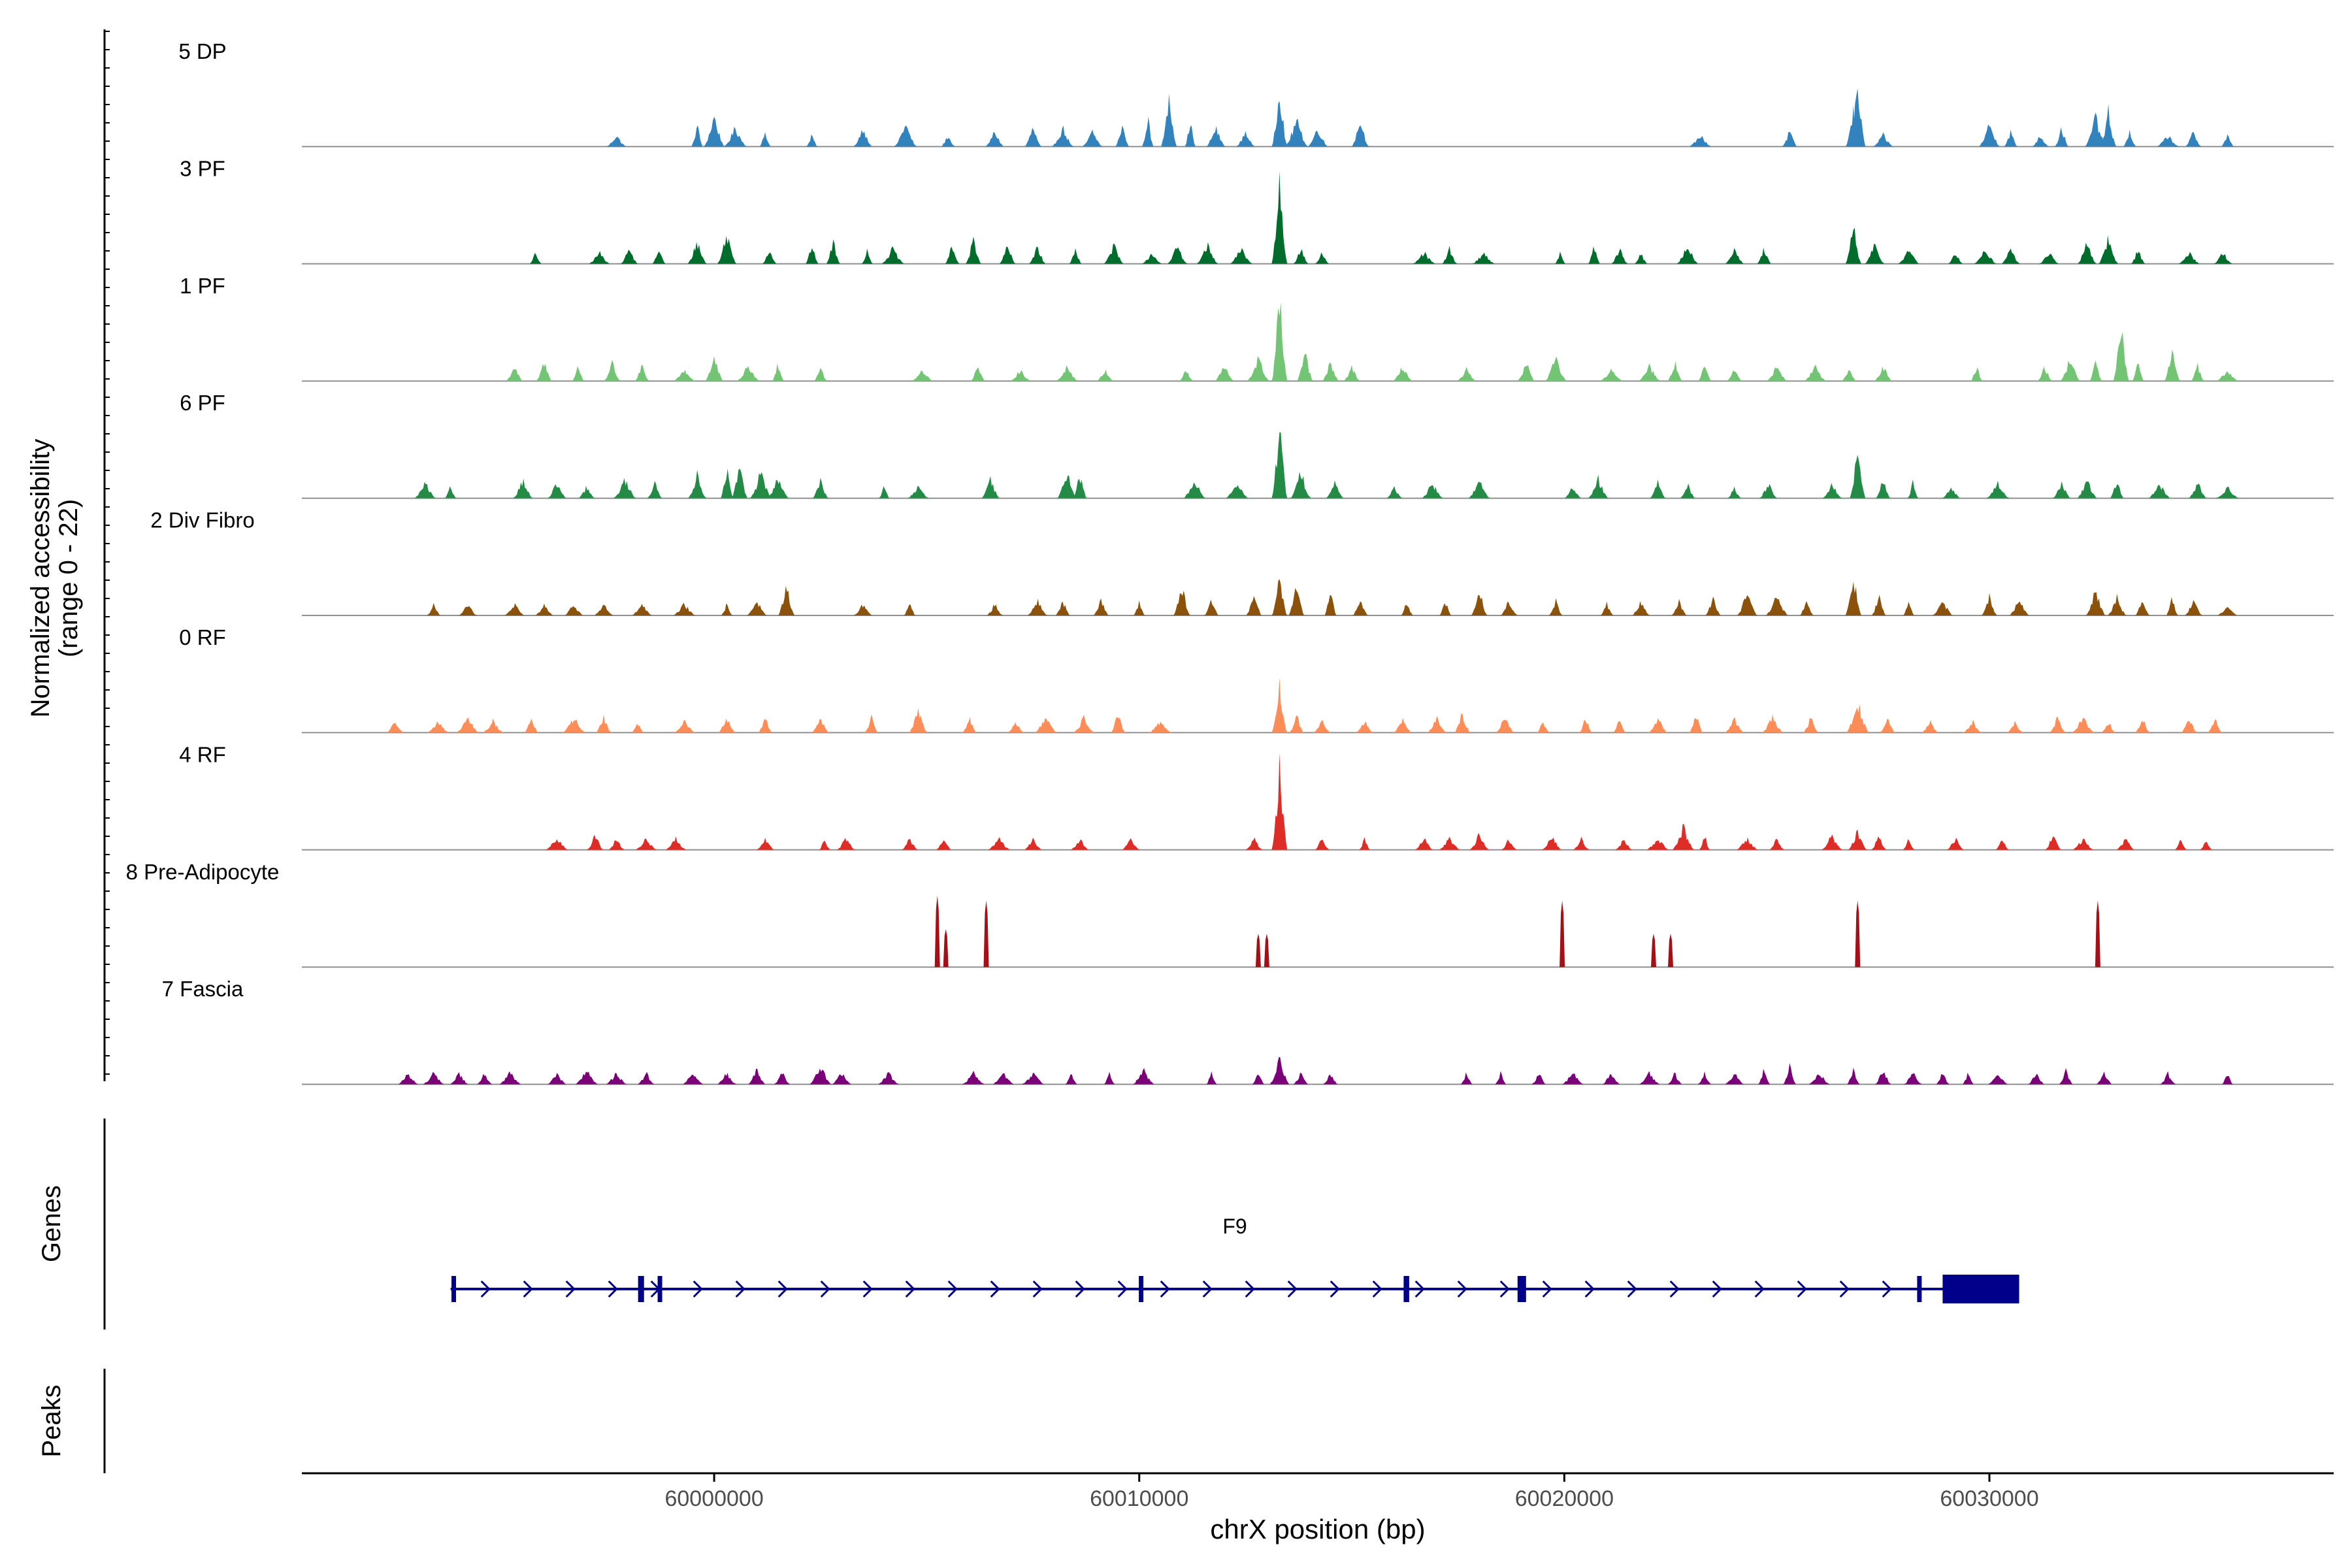  I want to click on track-2-div-fibro: 2 Div Fibro, so click(1242, 562).